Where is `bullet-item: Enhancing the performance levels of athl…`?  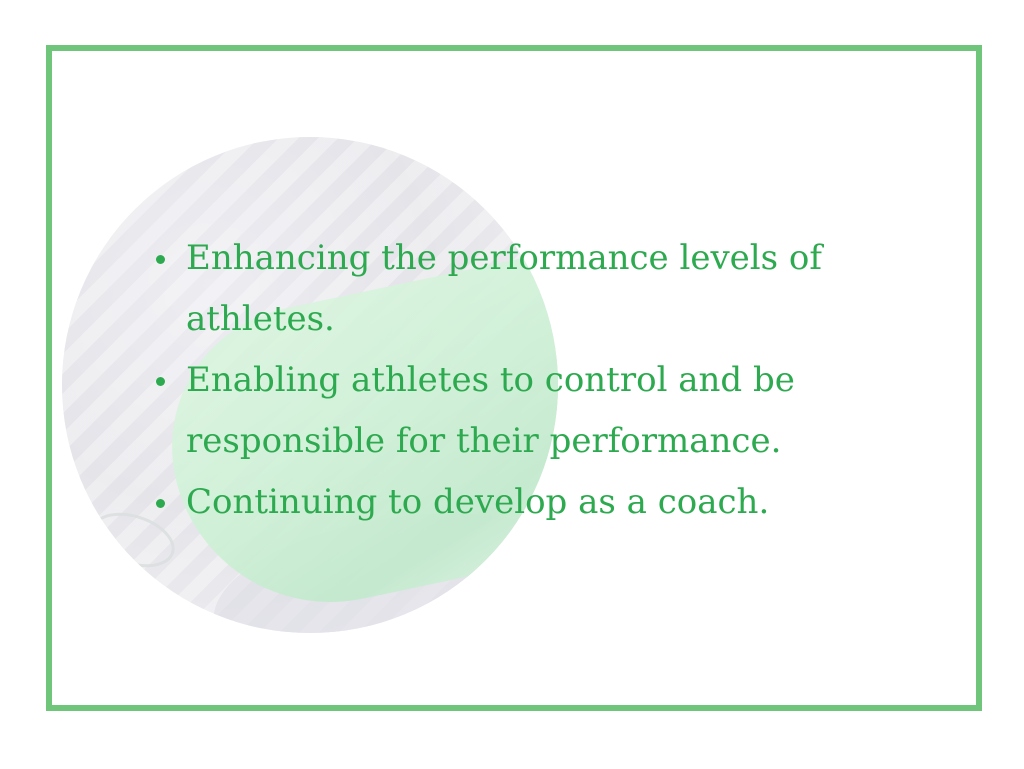 bullet-item: Enhancing the performance levels of athl… is located at coordinates (530, 289).